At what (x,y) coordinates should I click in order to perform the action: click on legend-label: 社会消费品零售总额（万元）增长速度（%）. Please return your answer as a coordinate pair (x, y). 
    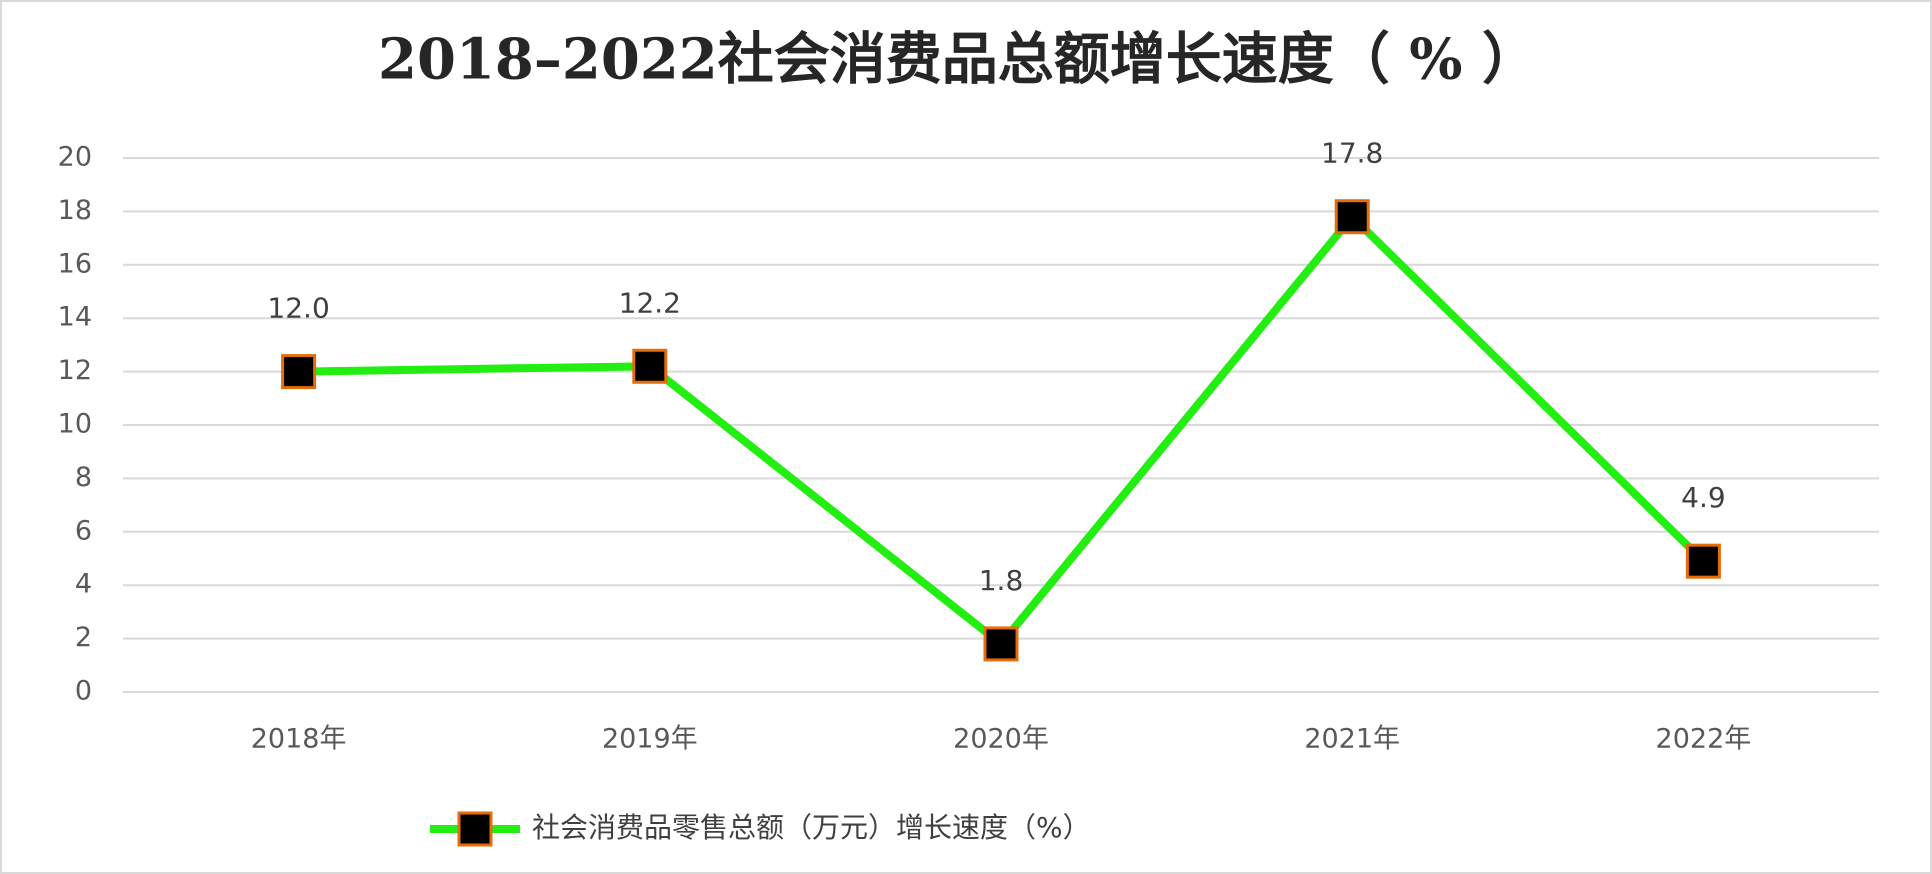
    Looking at the image, I should click on (811, 827).